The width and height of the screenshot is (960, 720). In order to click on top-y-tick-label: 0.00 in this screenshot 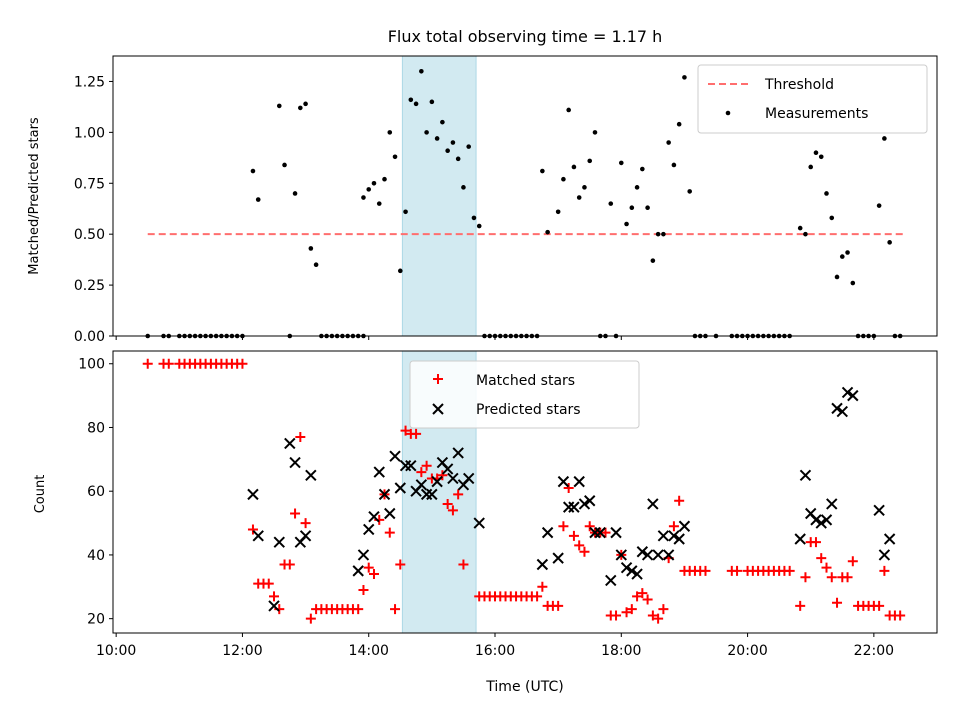, I will do `click(89, 337)`.